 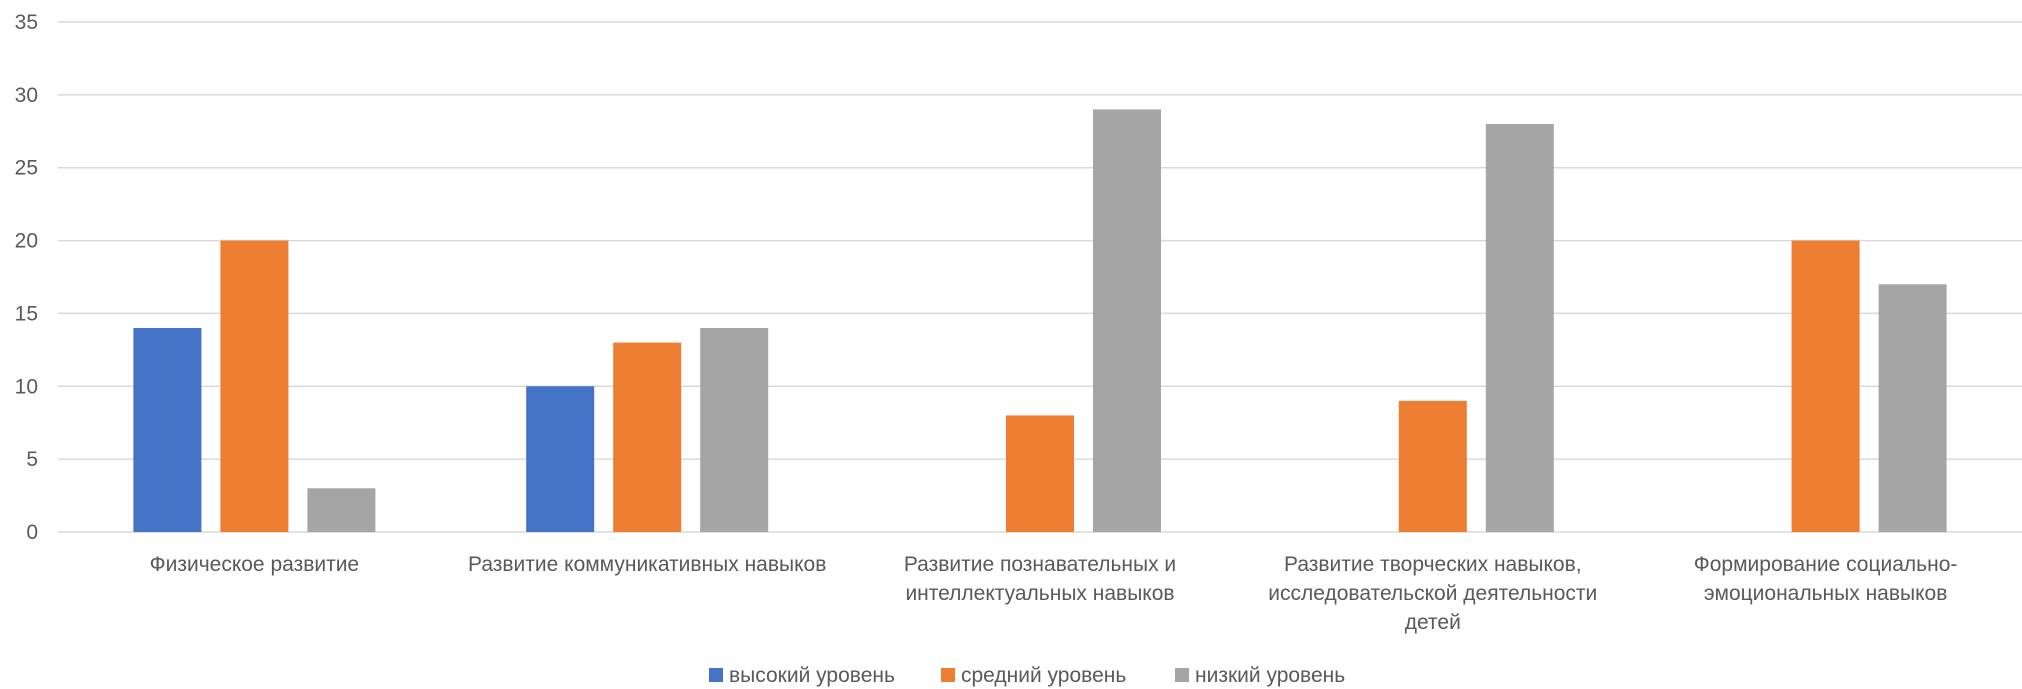 What do you see at coordinates (1826, 564) in the screenshot?
I see `x-category-label-line: Формирование социально-` at bounding box center [1826, 564].